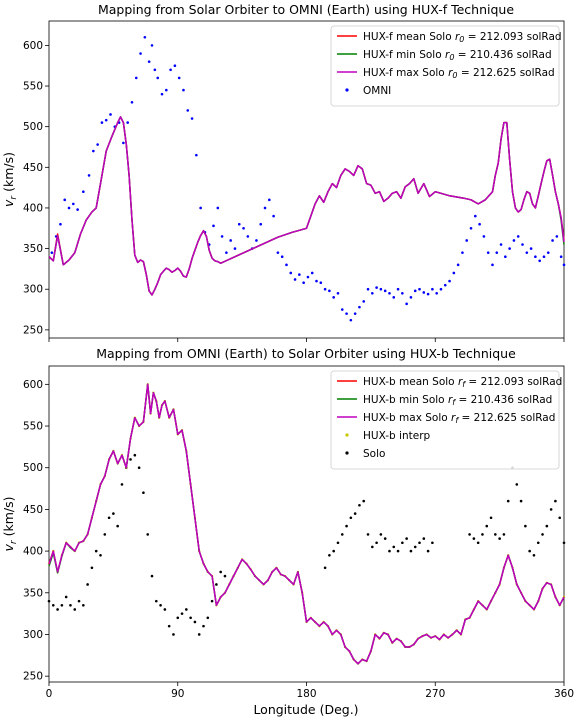 The height and width of the screenshot is (720, 576). I want to click on y-tick-label: 350, so click(33, 249).